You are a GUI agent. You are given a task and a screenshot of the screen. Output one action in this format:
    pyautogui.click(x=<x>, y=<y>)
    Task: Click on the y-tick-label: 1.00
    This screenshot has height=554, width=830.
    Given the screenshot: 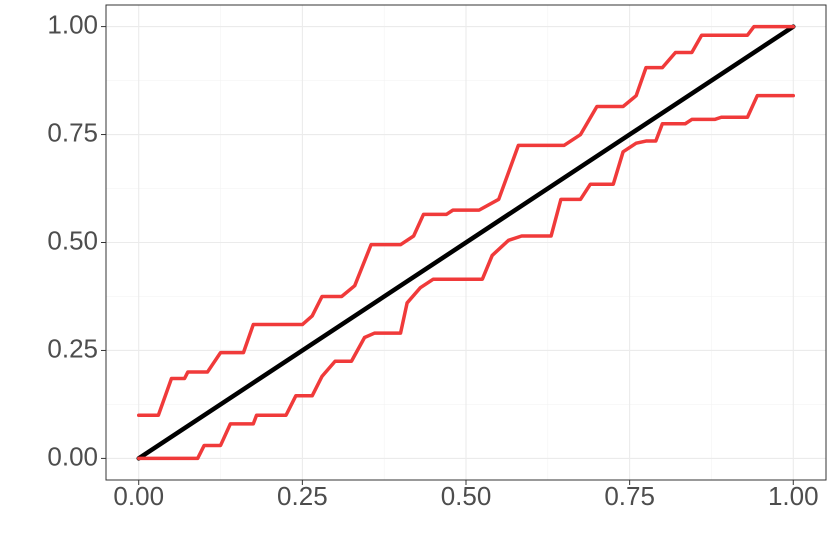 What is the action you would take?
    pyautogui.click(x=72, y=24)
    